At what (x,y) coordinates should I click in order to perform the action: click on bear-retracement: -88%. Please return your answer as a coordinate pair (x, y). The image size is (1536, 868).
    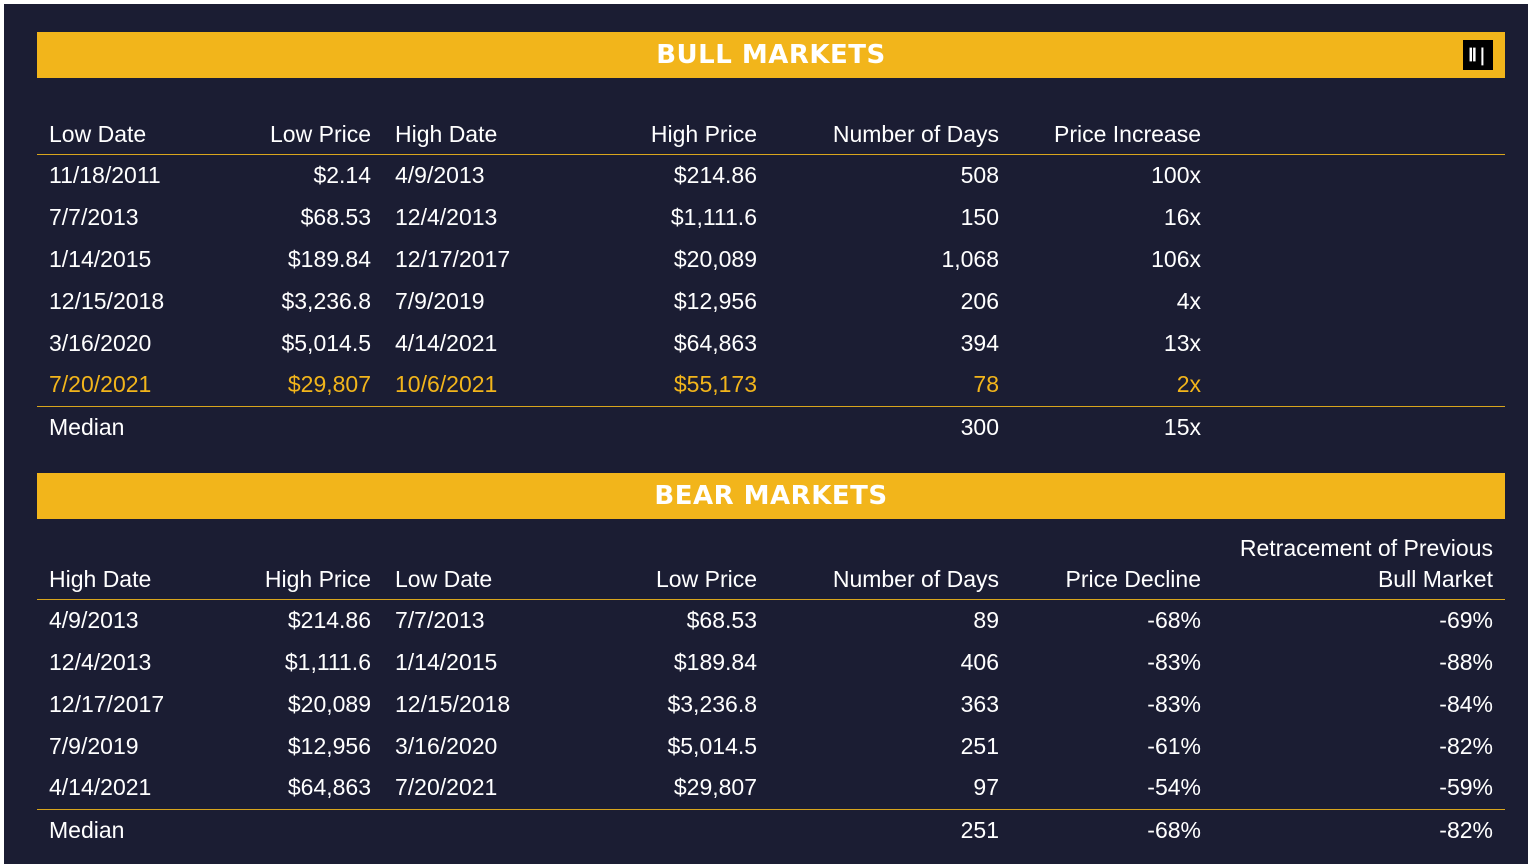
    Looking at the image, I should click on (1466, 661).